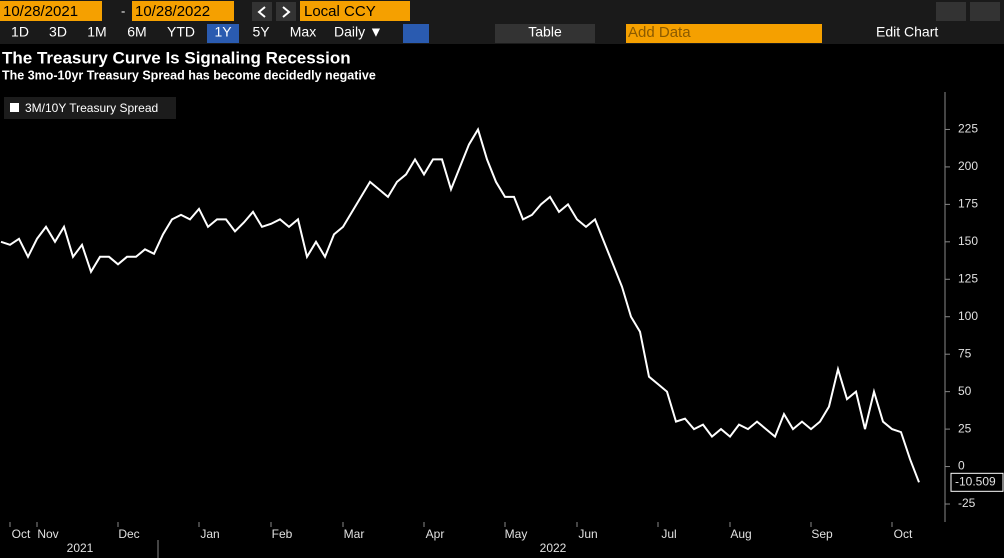 This screenshot has width=1004, height=558. I want to click on add-data-box, so click(724, 33).